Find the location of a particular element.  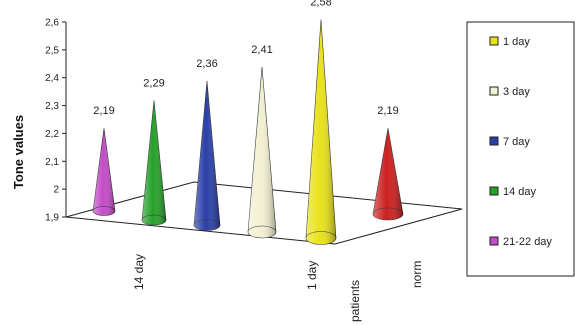

legend: 1 day 3 day 7 day 14 day 21-22 day is located at coordinates (520, 149).